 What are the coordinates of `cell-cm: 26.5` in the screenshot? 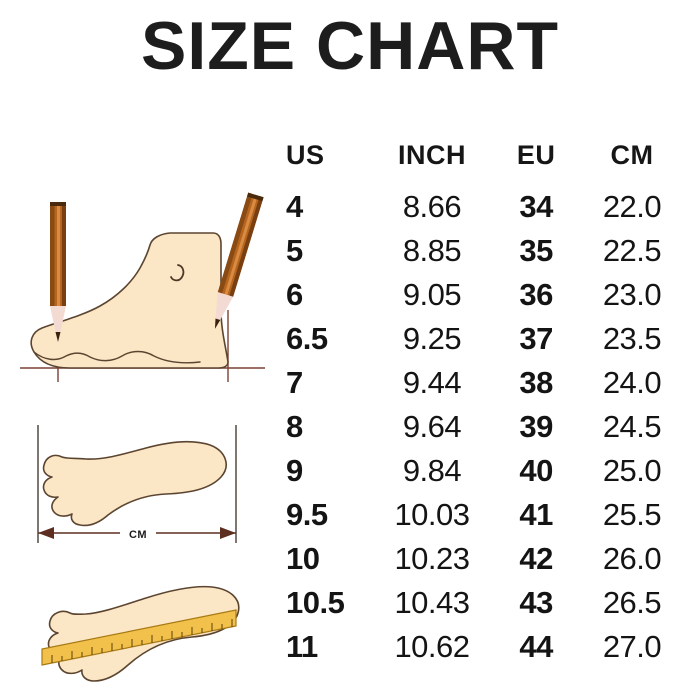 It's located at (632, 602).